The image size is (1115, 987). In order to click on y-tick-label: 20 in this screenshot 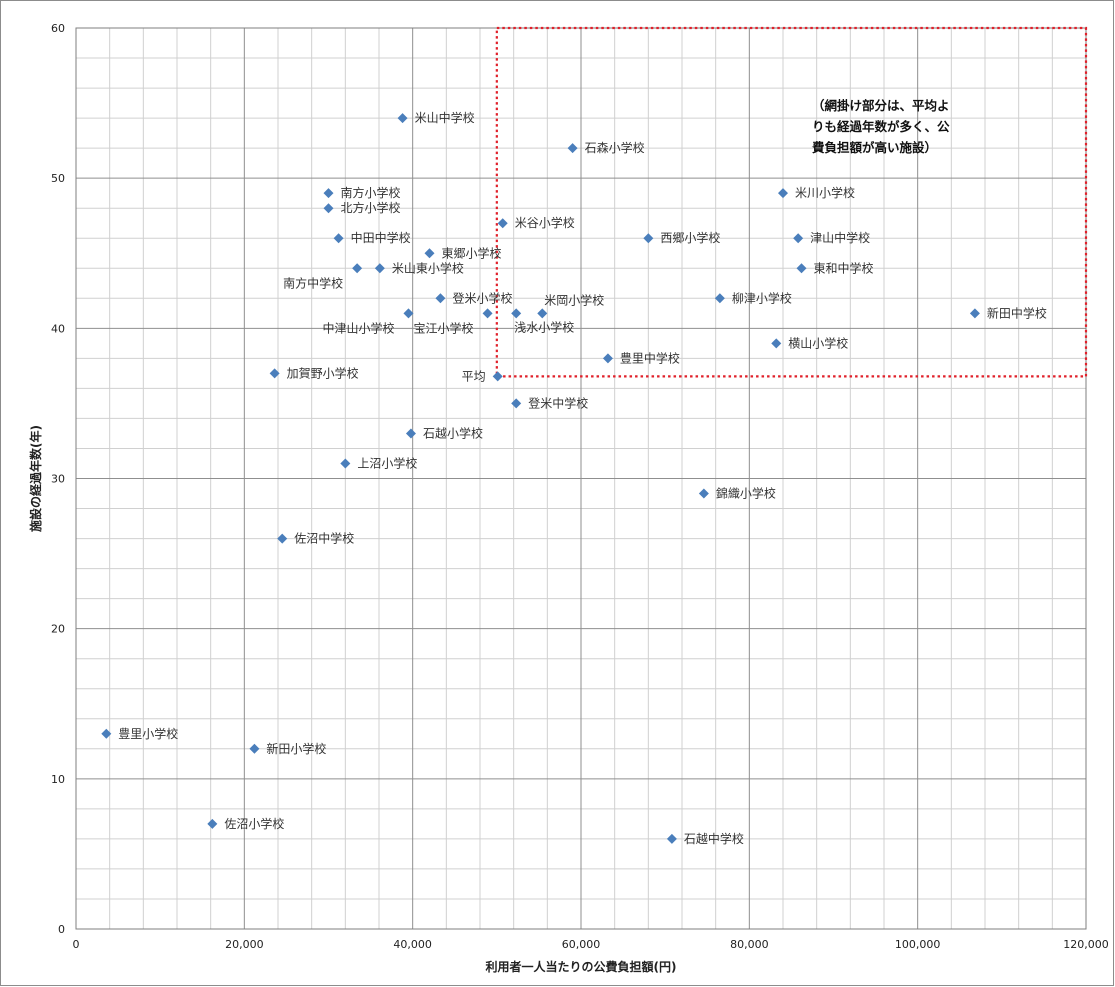, I will do `click(58, 629)`.